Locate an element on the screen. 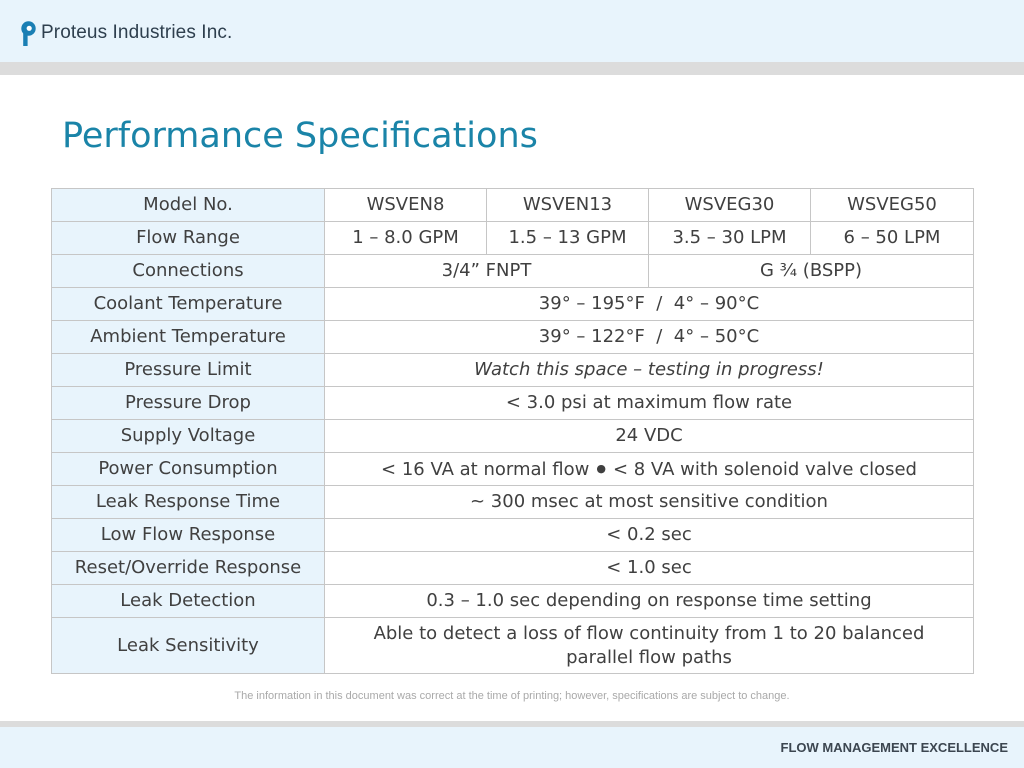 This screenshot has width=1024, height=768. company-logo: Proteus Industries Inc. is located at coordinates (126, 33).